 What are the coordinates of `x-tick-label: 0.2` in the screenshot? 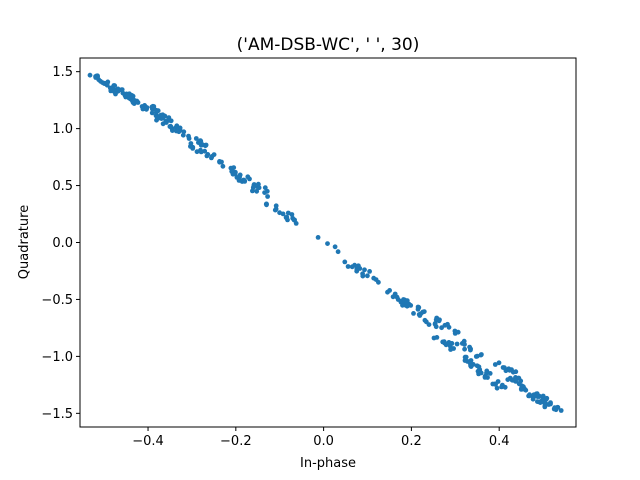 It's located at (411, 441).